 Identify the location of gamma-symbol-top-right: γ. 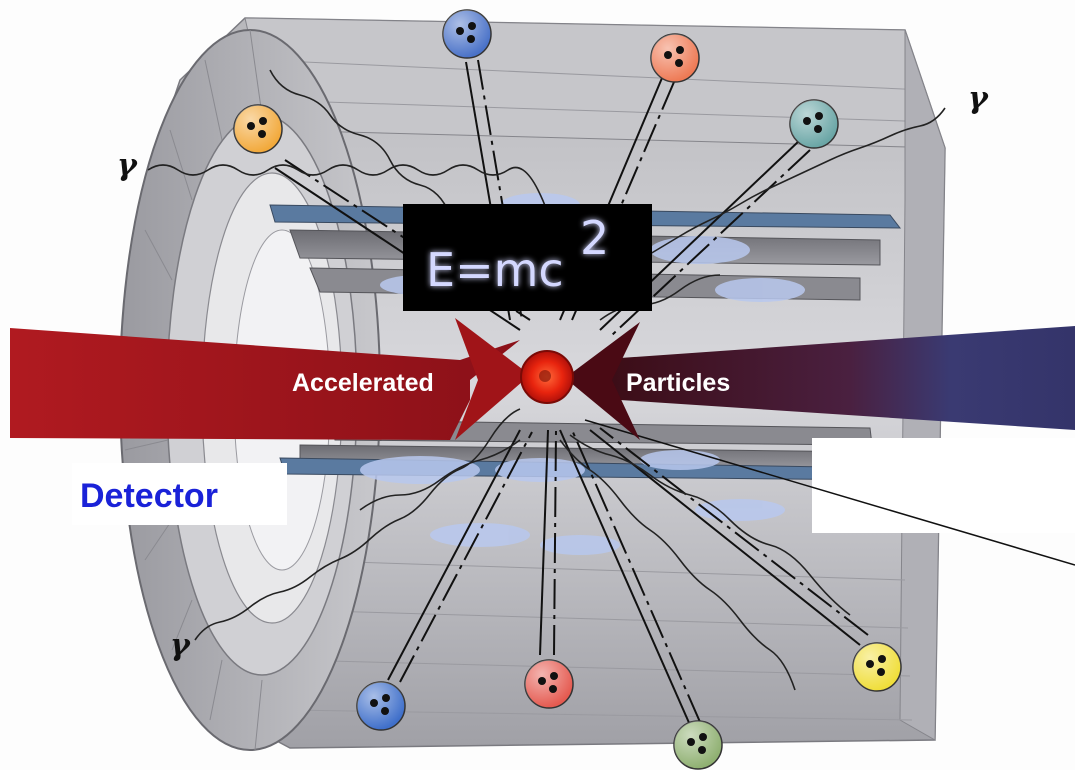
(978, 98).